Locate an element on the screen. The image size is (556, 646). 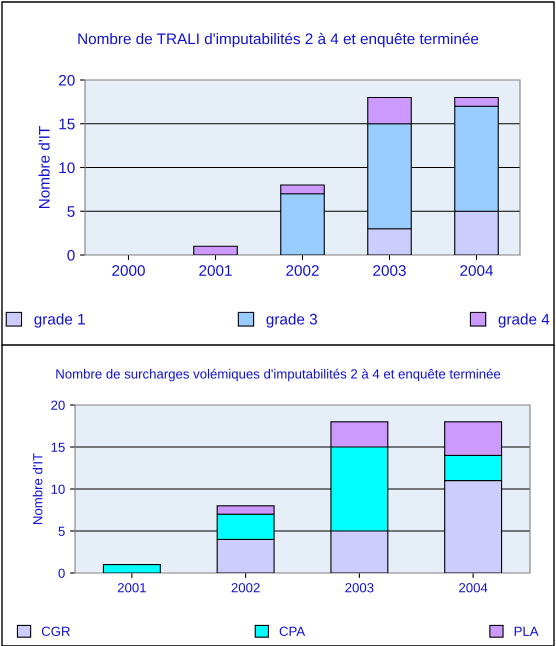
legend-label: CPA is located at coordinates (293, 631).